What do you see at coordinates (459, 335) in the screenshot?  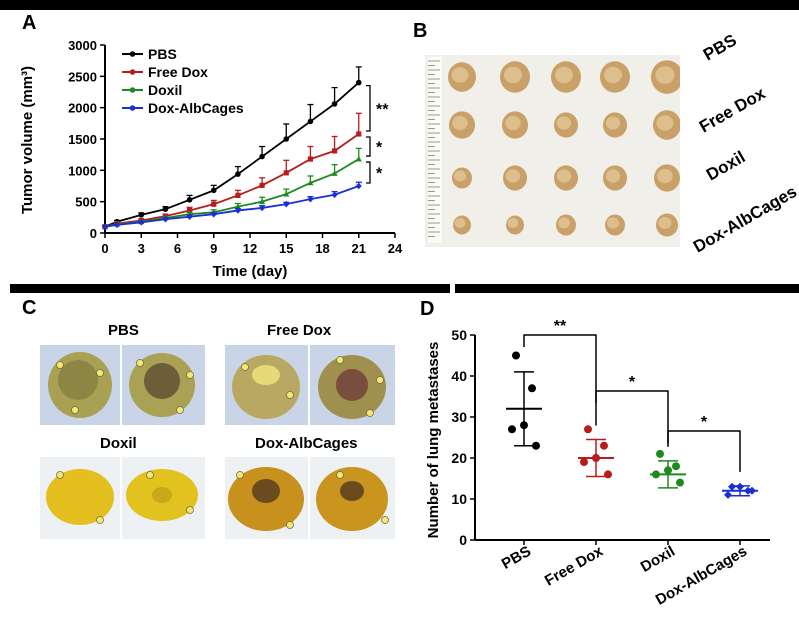 I see `chart-d-ytick-label: 50` at bounding box center [459, 335].